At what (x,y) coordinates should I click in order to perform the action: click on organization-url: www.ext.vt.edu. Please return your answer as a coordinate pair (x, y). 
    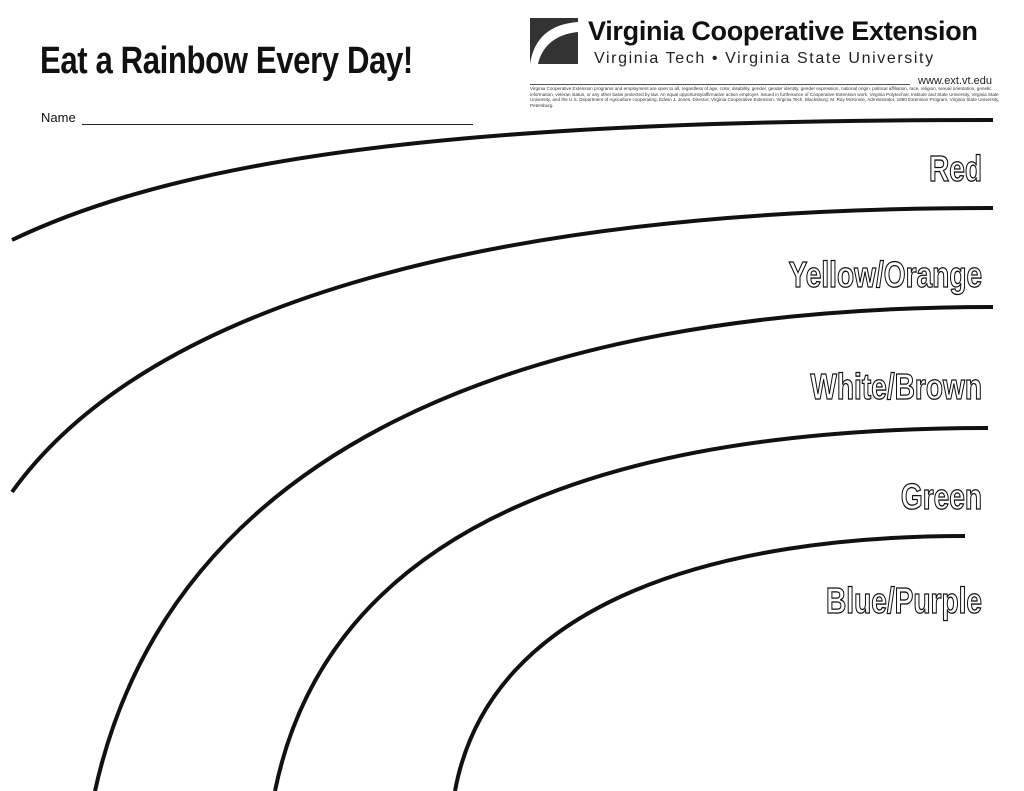
    Looking at the image, I should click on (955, 81).